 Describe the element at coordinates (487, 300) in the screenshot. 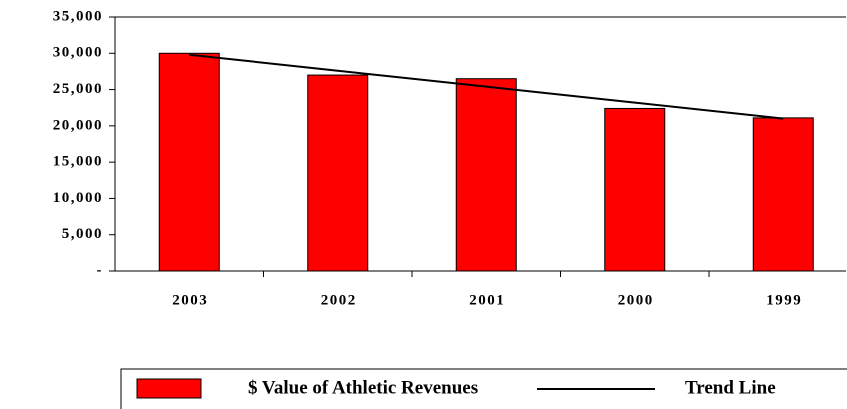

I see `x-tick-label: 2001` at that location.